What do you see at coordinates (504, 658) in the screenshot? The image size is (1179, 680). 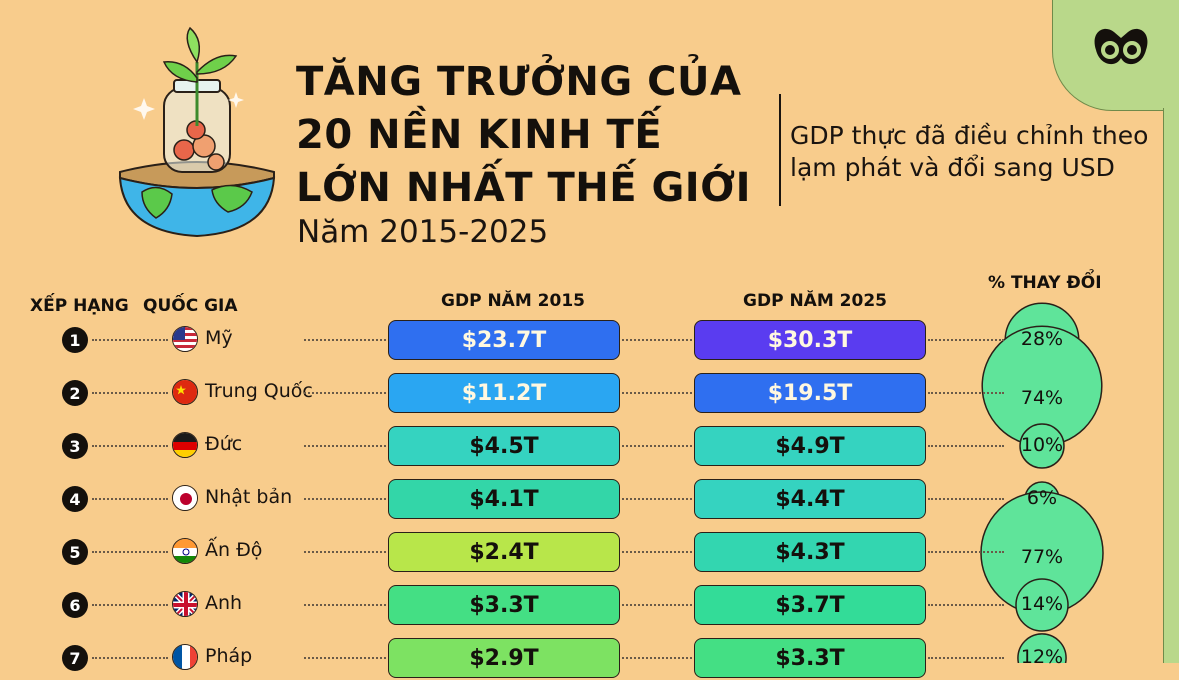 I see `gdp2015-bar: $2.9T` at bounding box center [504, 658].